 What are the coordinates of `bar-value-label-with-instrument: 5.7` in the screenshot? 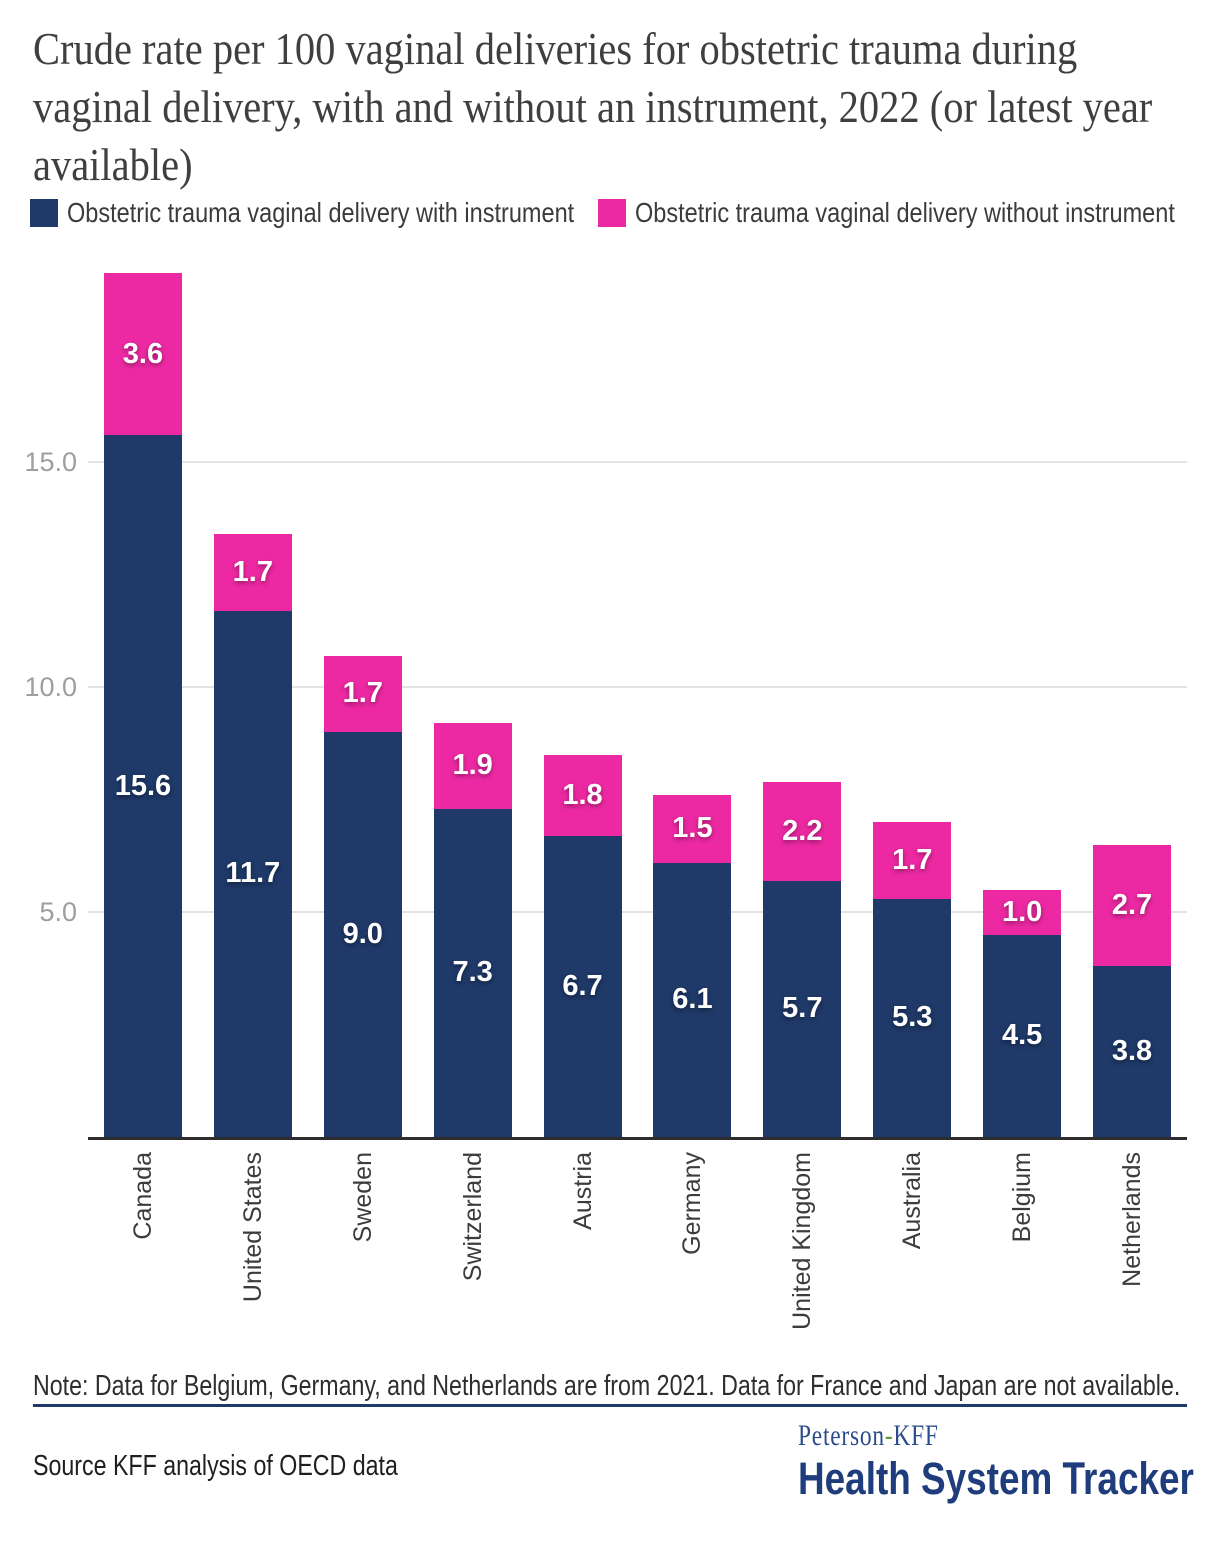 It's located at (802, 1008).